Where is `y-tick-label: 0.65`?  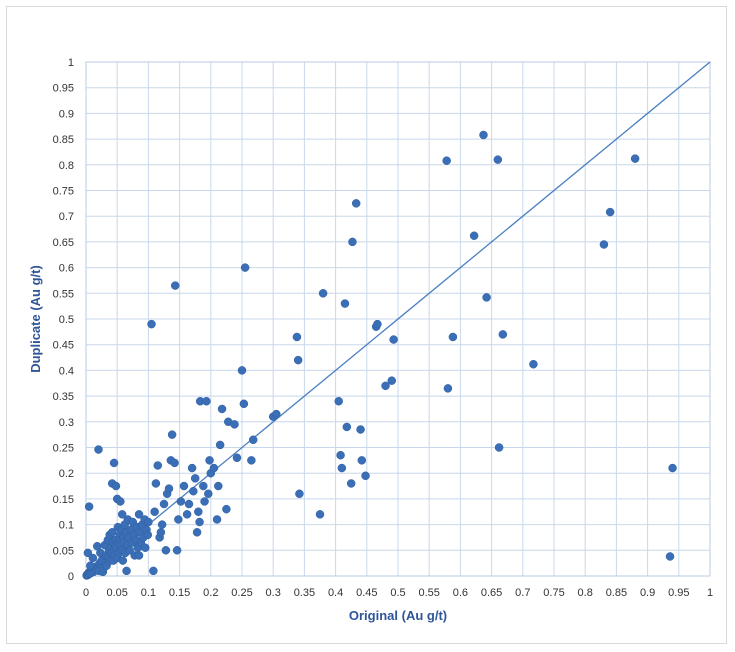 y-tick-label: 0.65 is located at coordinates (63, 243).